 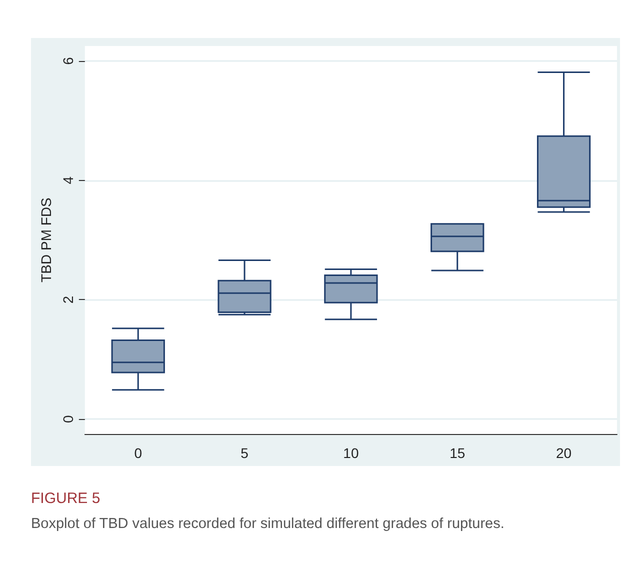 What do you see at coordinates (68, 60) in the screenshot?
I see `y-tick-label: 6` at bounding box center [68, 60].